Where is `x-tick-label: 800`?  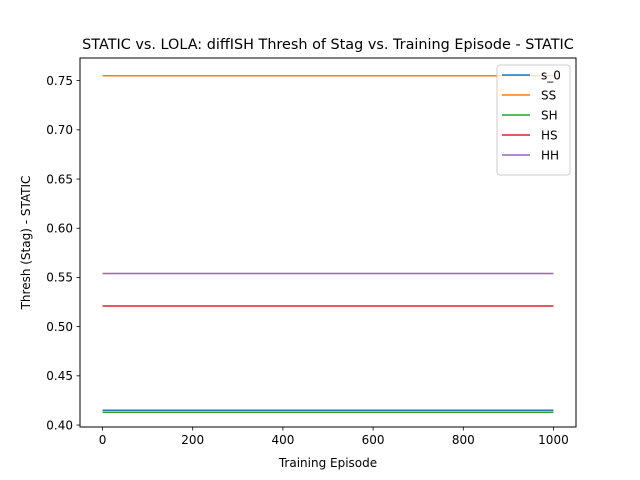
x-tick-label: 800 is located at coordinates (463, 440).